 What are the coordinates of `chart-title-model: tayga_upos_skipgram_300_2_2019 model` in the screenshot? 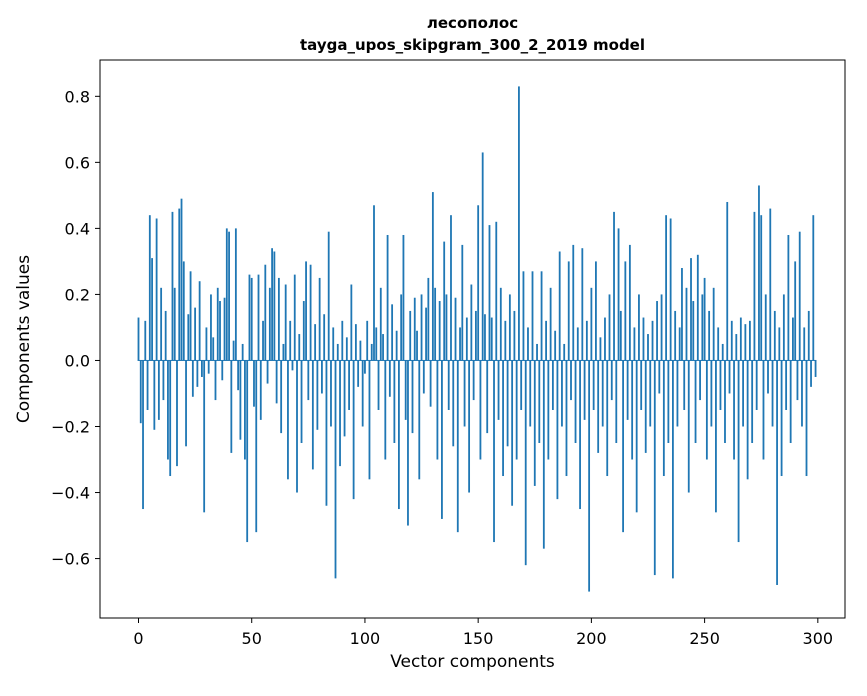 It's located at (472, 45).